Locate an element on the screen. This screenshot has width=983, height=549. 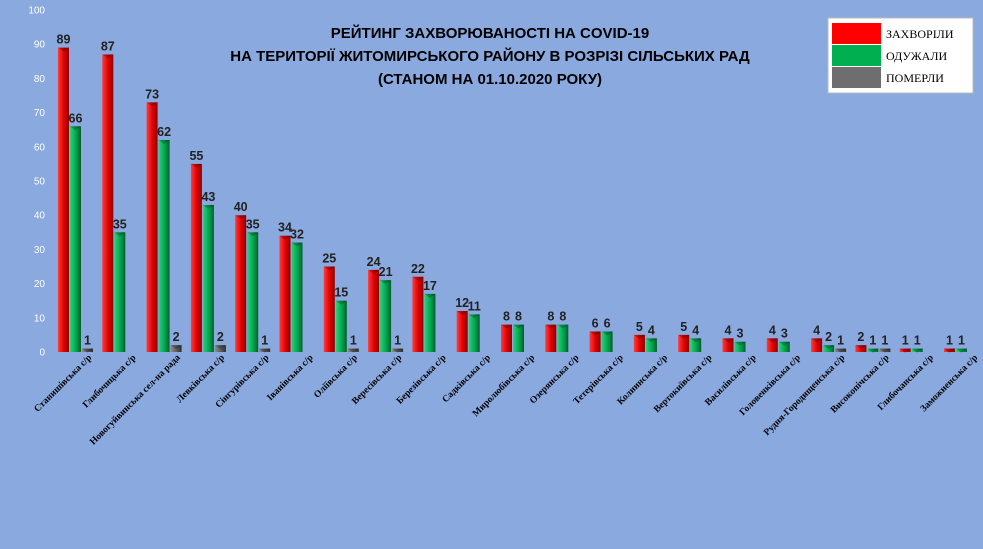
x-tick-label: Оліївська с/р is located at coordinates (336, 376).